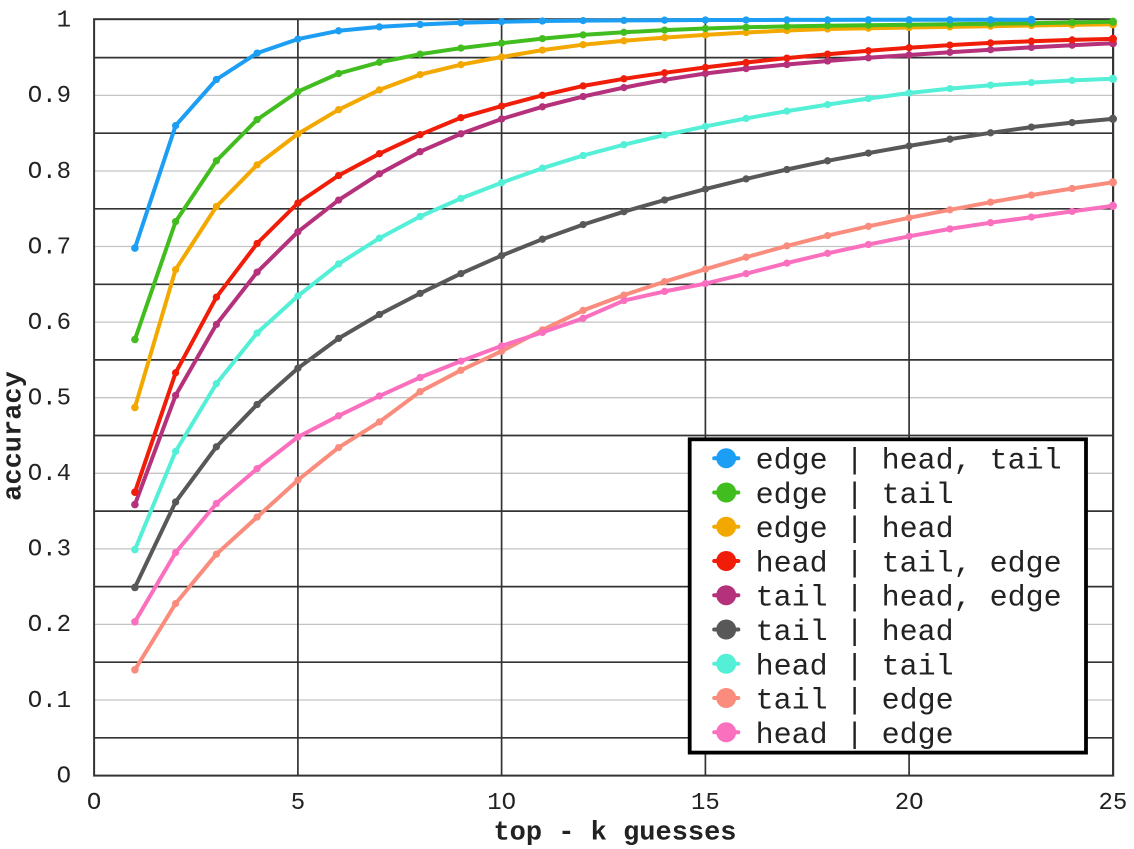 The height and width of the screenshot is (849, 1134). I want to click on svg-text: O.9, so click(49, 96).